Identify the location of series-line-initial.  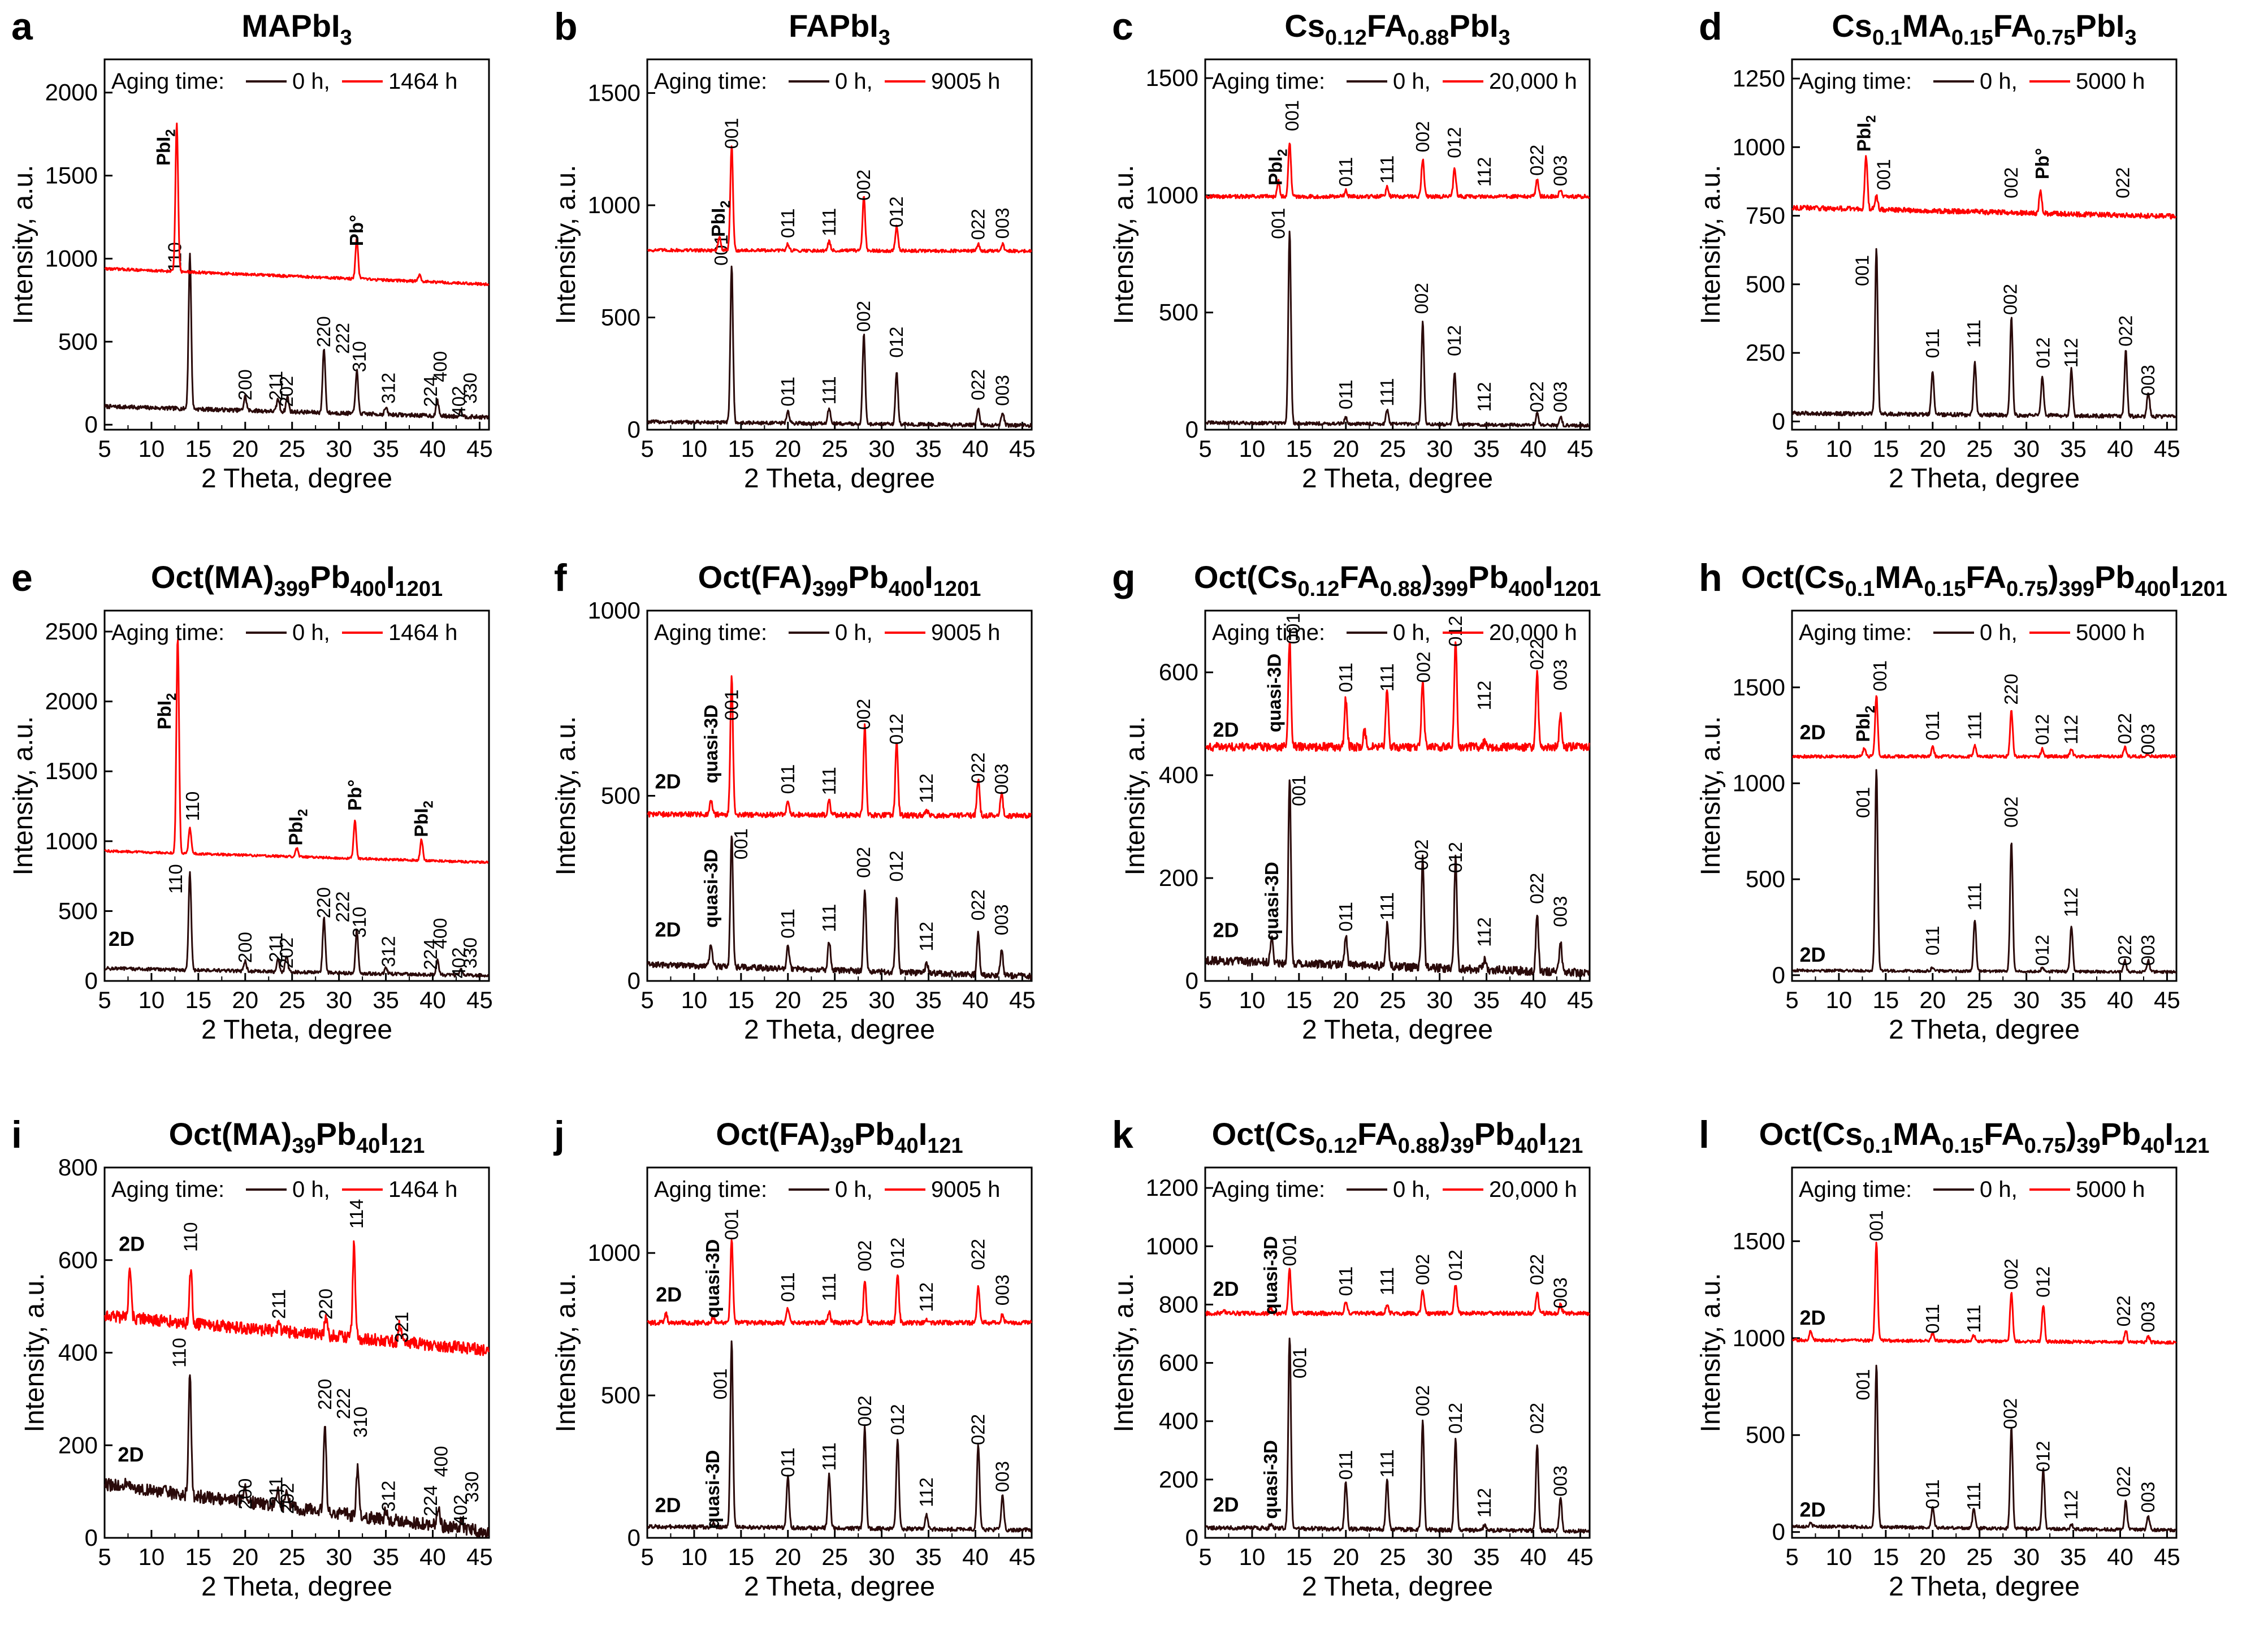
(839, 907).